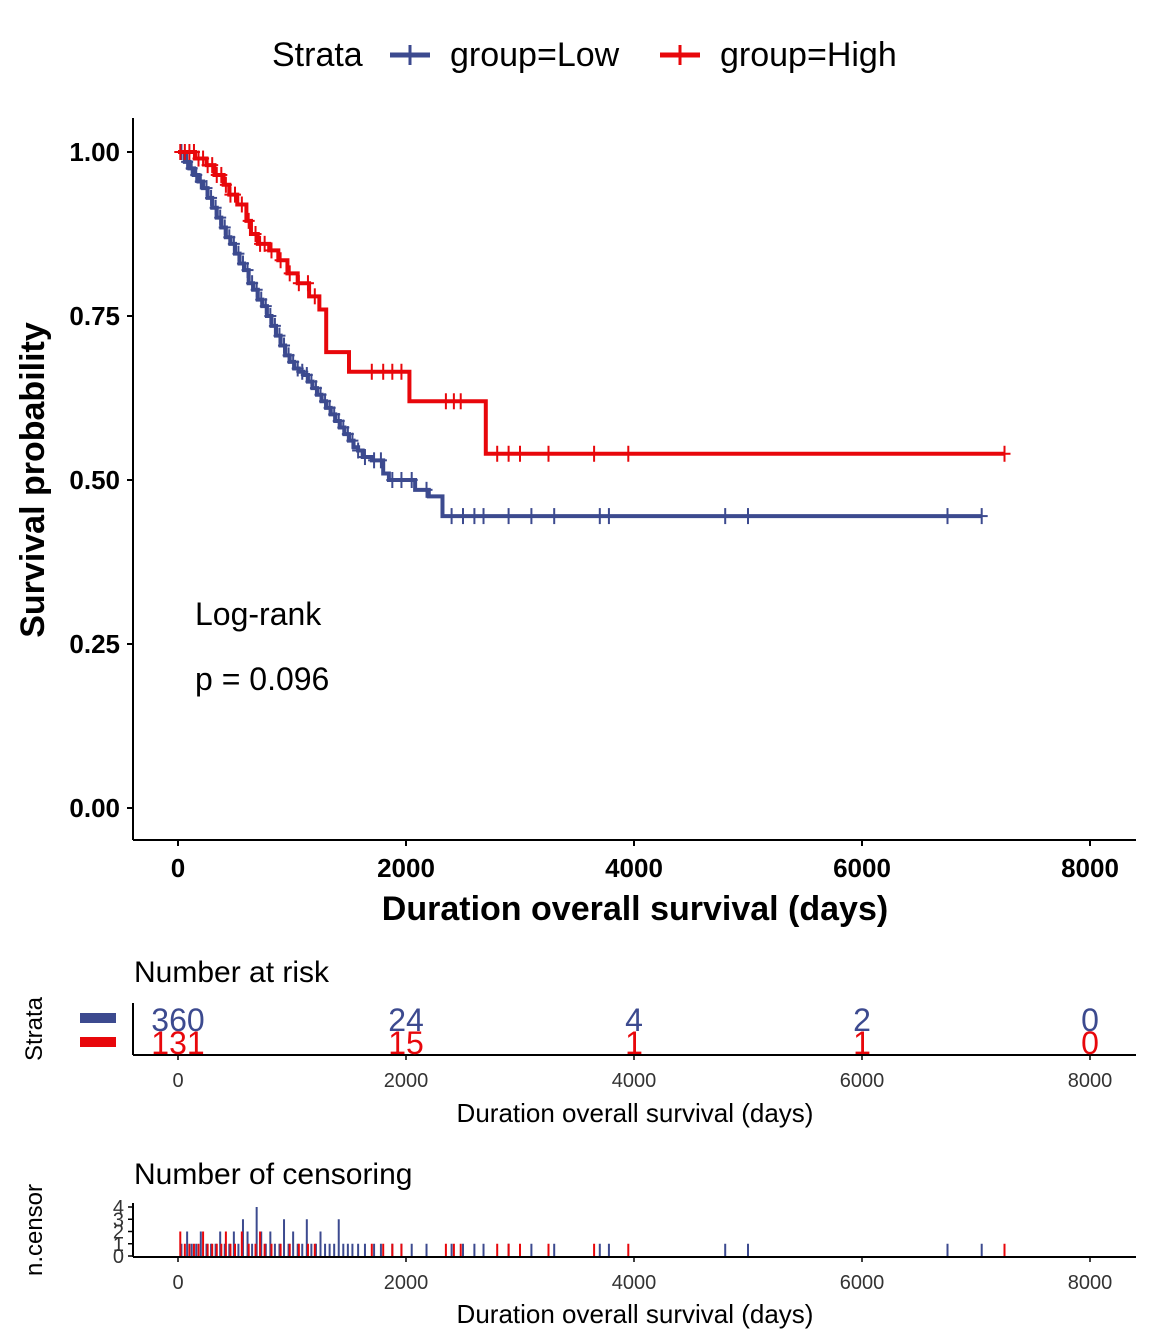  Describe the element at coordinates (406, 1283) in the screenshot. I see `censor-x-tick-label: 2000` at that location.